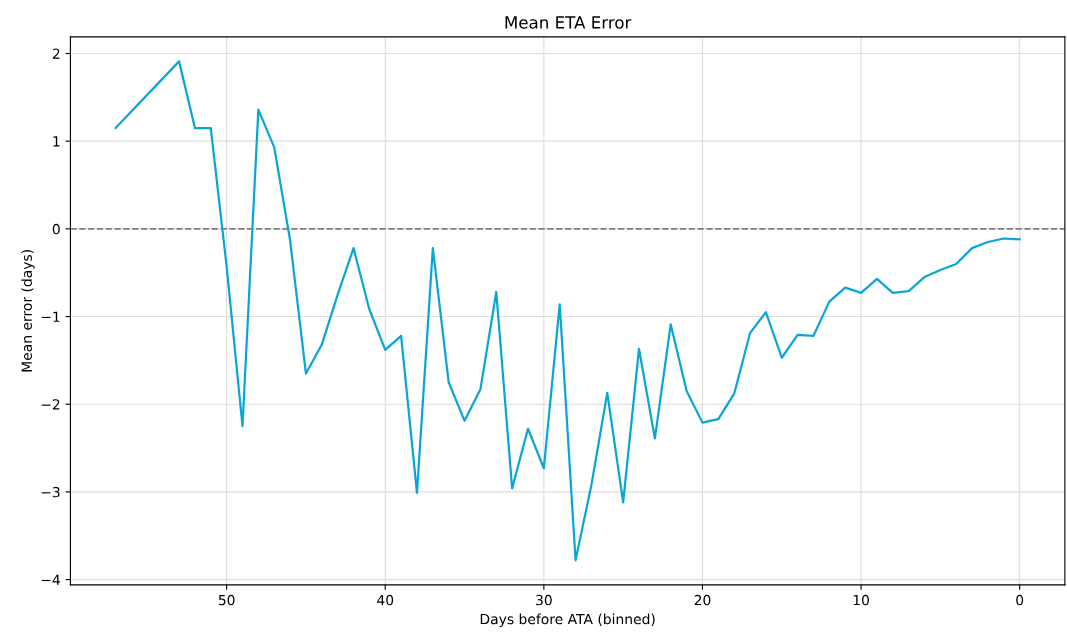  Describe the element at coordinates (28, 311) in the screenshot. I see `y-axis-title: Mean error (days)` at that location.